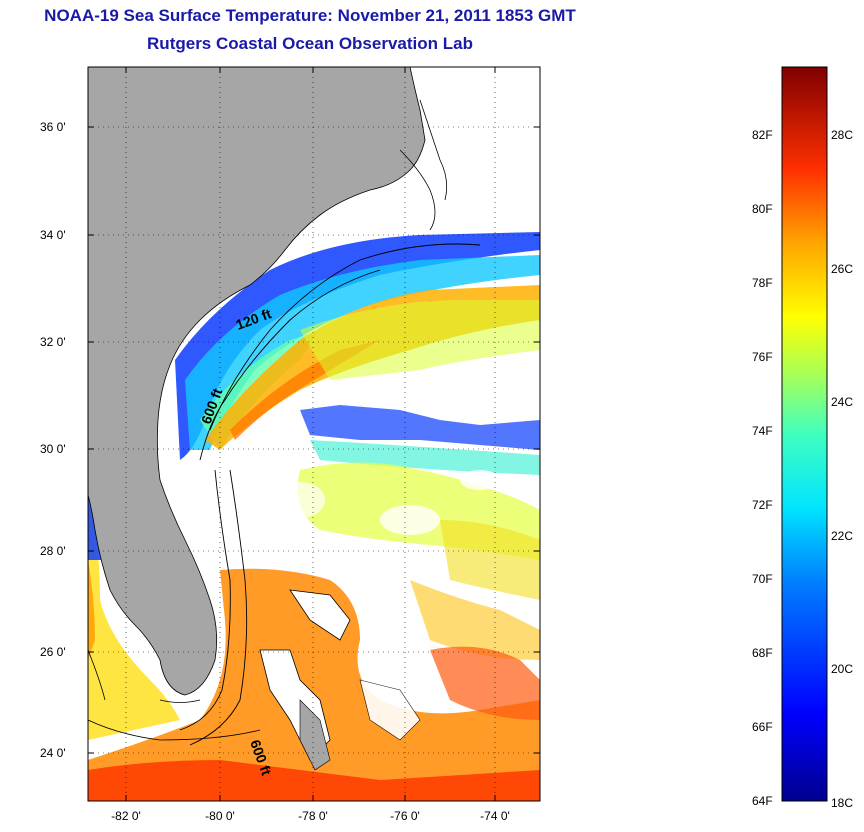 The width and height of the screenshot is (864, 832). I want to click on lon-label-78: -78 0', so click(313, 816).